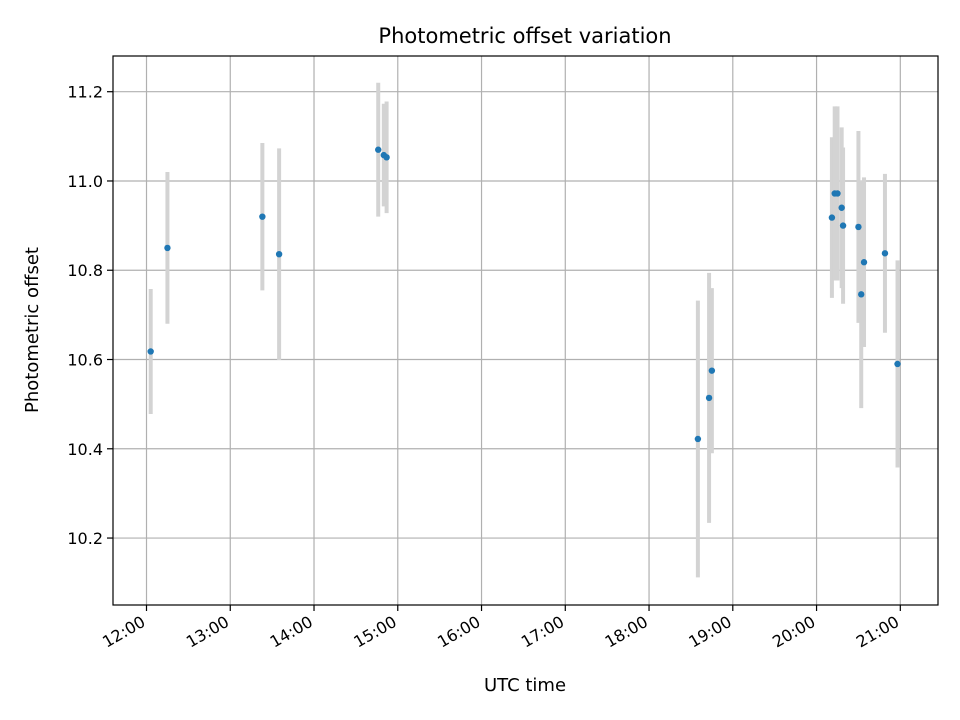 The width and height of the screenshot is (960, 720). What do you see at coordinates (793, 632) in the screenshot?
I see `x-tick-label: 20:00` at bounding box center [793, 632].